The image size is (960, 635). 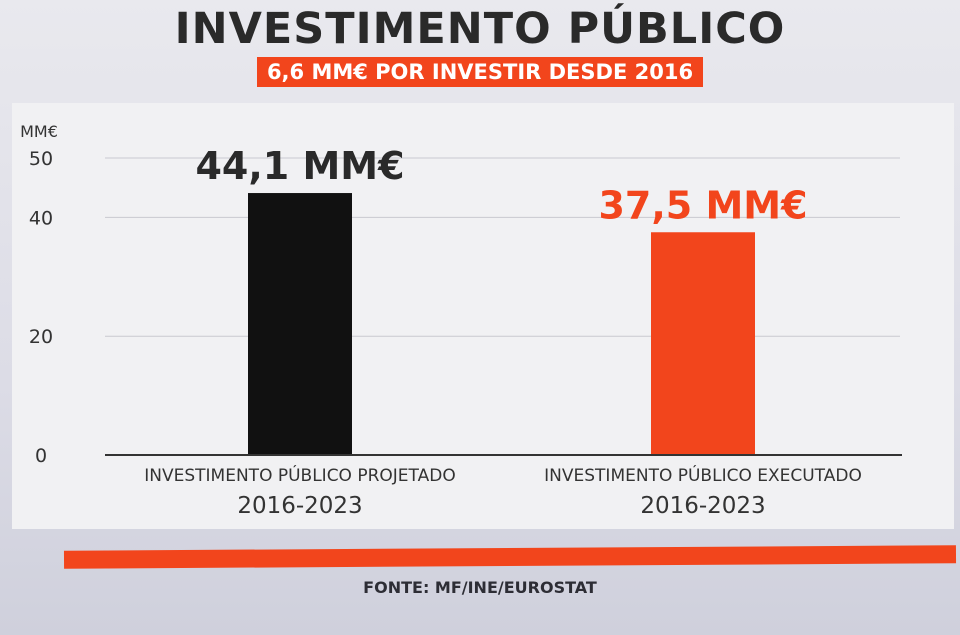 What do you see at coordinates (702, 506) in the screenshot?
I see `category-period-1: 2016-2023` at bounding box center [702, 506].